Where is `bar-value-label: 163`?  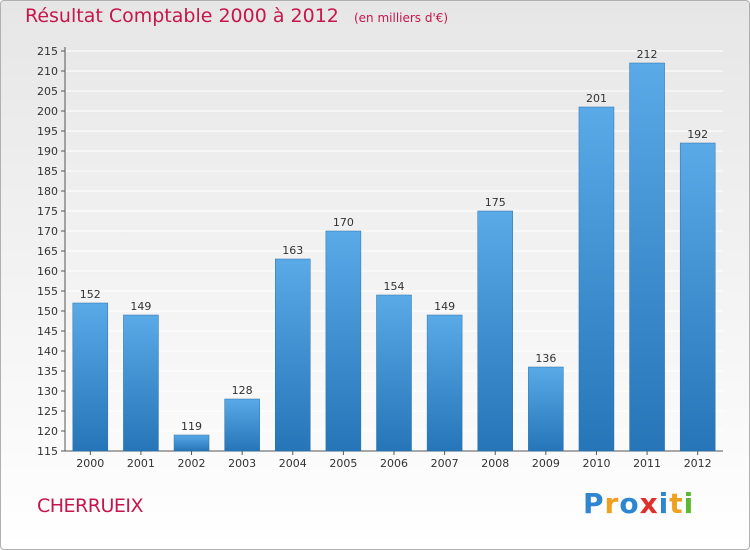 bar-value-label: 163 is located at coordinates (292, 250).